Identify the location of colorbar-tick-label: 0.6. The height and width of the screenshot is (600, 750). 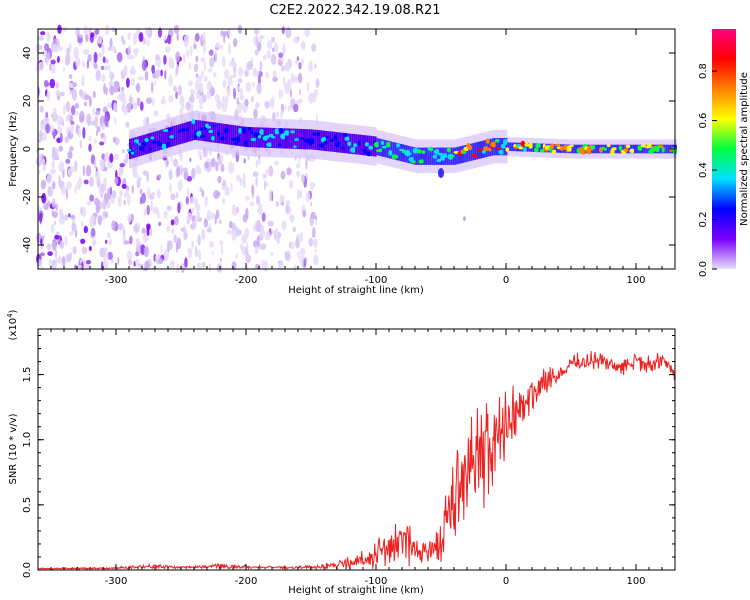
(703, 121).